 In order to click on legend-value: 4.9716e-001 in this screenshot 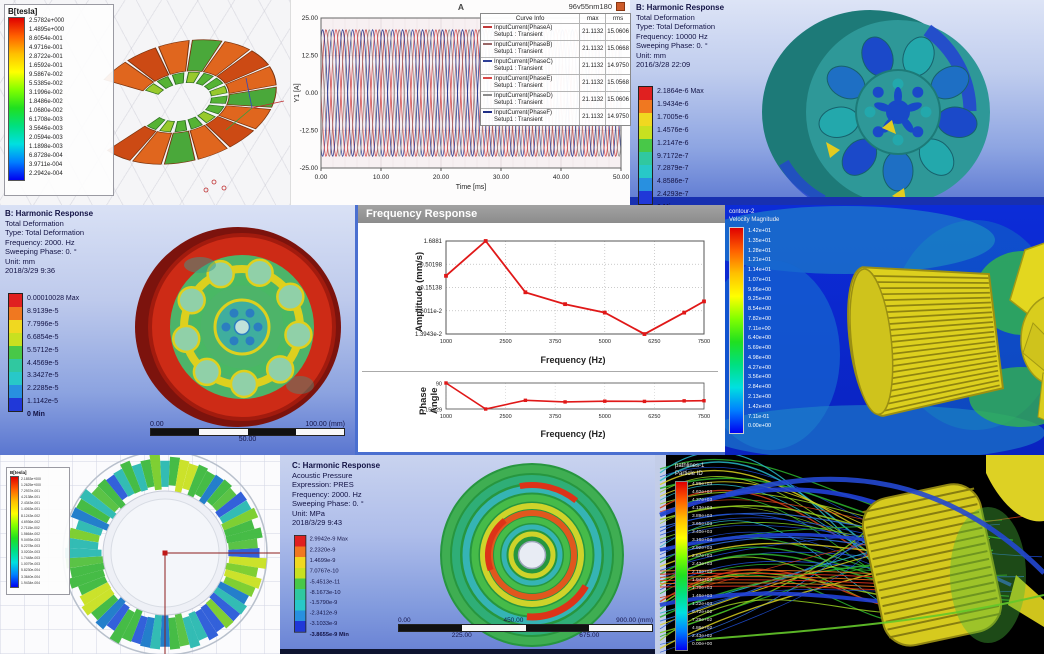, I will do `click(46, 48)`.